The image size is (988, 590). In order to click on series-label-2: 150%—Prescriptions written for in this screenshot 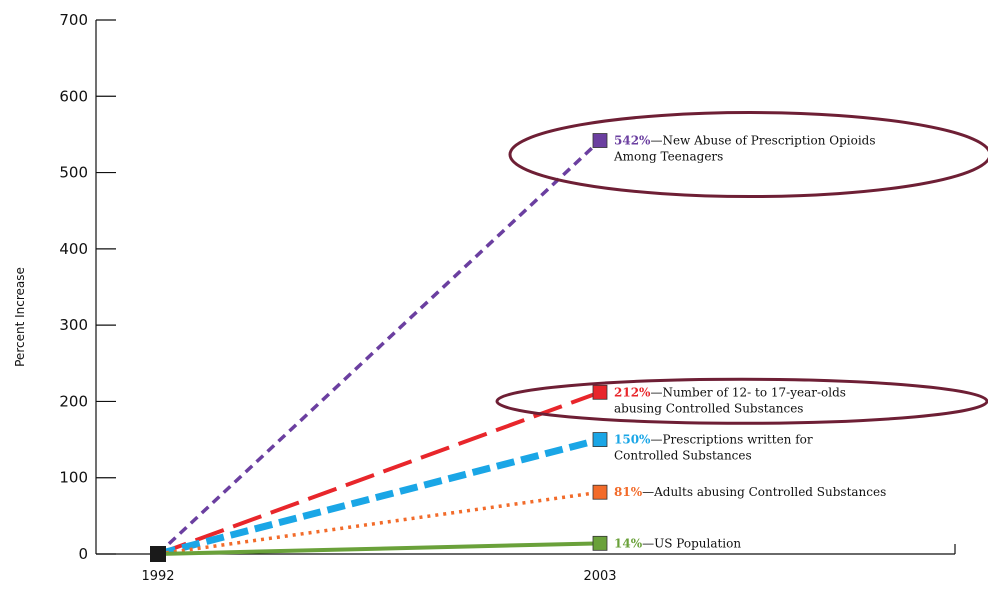, I will do `click(713, 440)`.